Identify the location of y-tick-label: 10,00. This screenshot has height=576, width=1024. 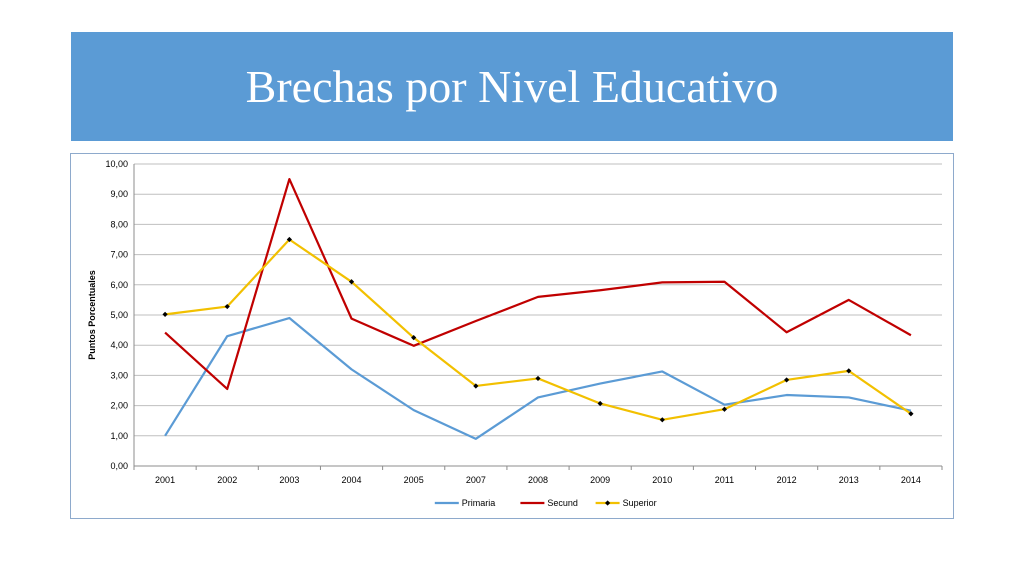
(116, 164).